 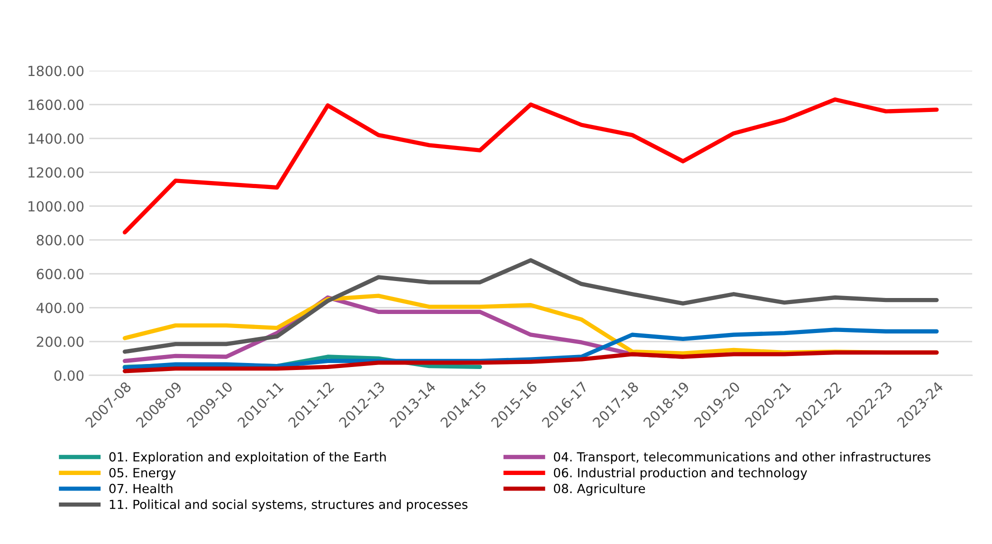 What do you see at coordinates (60, 341) in the screenshot?
I see `y-tick-label: 200.00` at bounding box center [60, 341].